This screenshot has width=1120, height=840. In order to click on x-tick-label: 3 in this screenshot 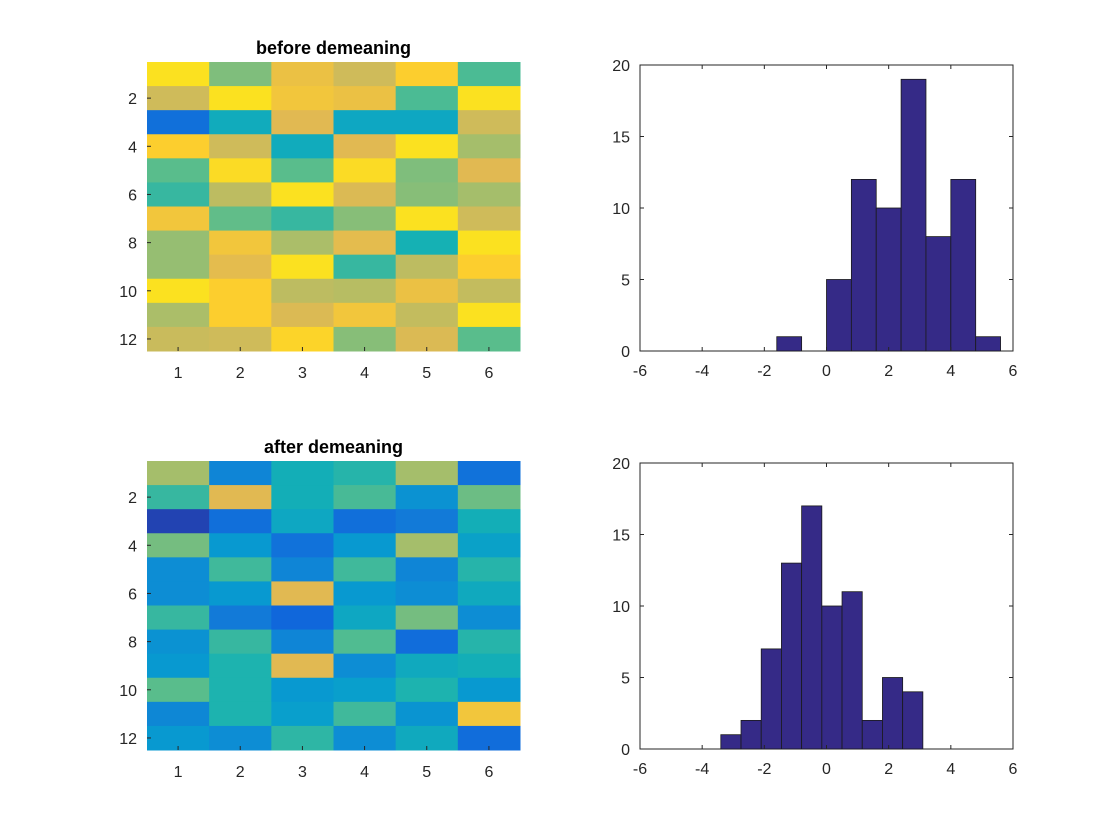, I will do `click(302, 772)`.